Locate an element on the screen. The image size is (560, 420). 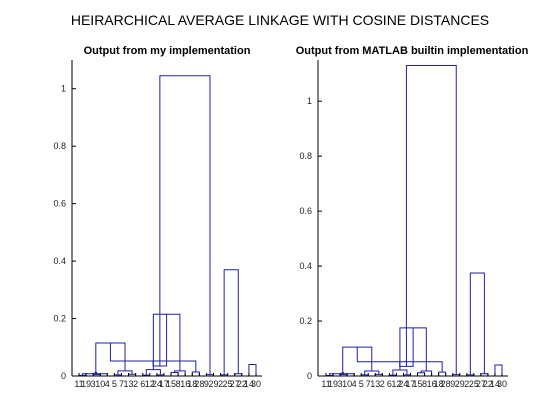
left-leaf-label-11: 24 is located at coordinates (157, 384).